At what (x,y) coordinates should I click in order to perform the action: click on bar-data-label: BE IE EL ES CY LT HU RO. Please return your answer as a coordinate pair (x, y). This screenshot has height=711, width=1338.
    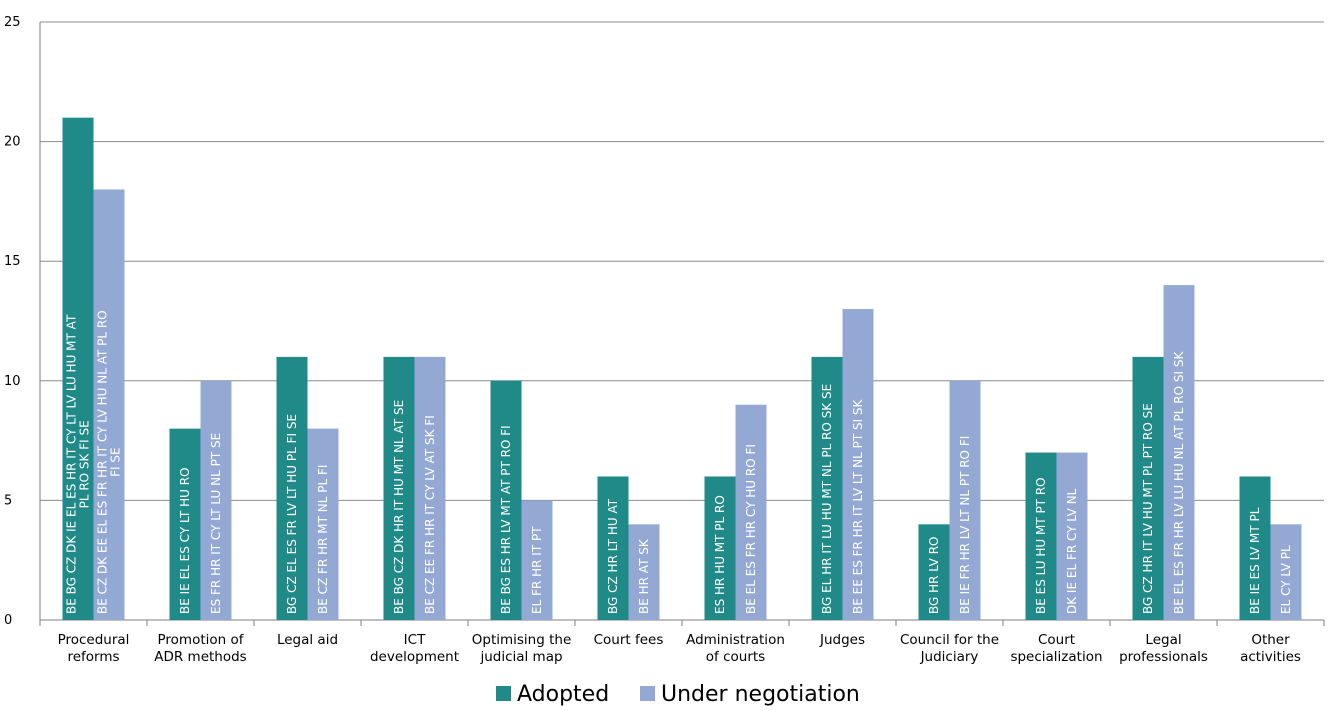
    Looking at the image, I should click on (185, 540).